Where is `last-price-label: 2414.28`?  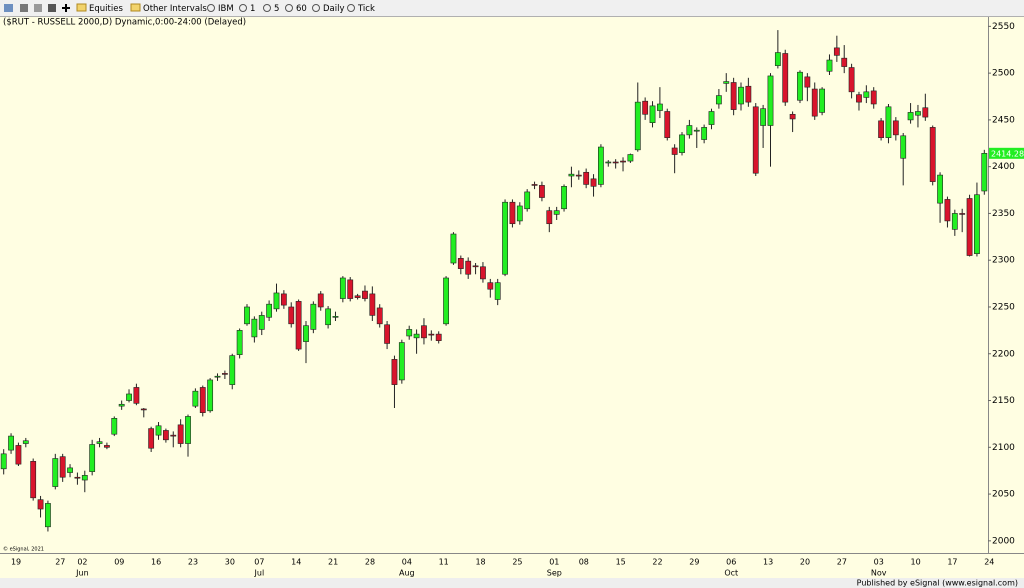
last-price-label: 2414.28 is located at coordinates (1007, 153).